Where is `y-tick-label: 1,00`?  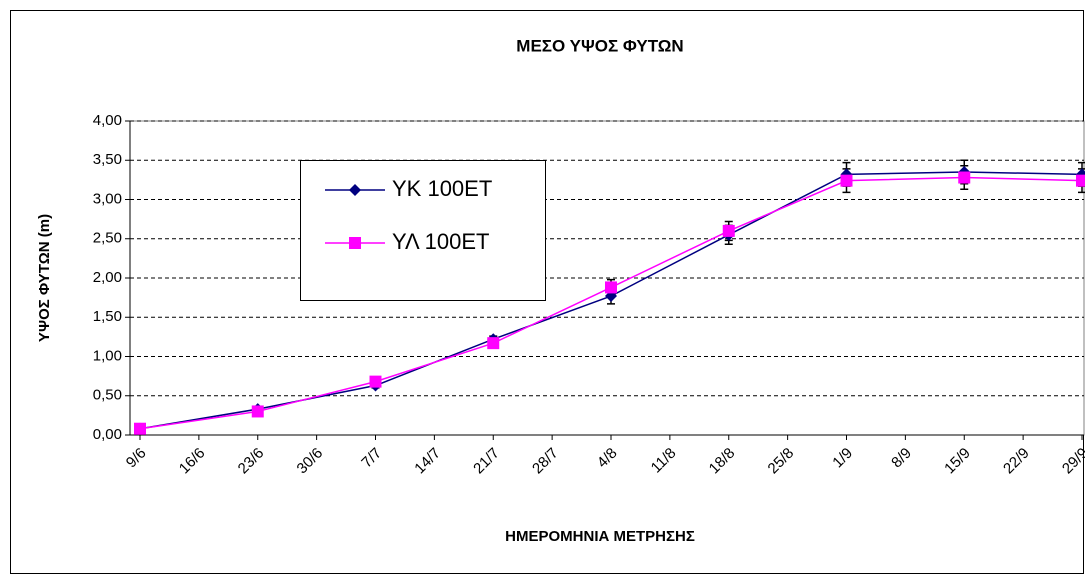
y-tick-label: 1,00 is located at coordinates (107, 355).